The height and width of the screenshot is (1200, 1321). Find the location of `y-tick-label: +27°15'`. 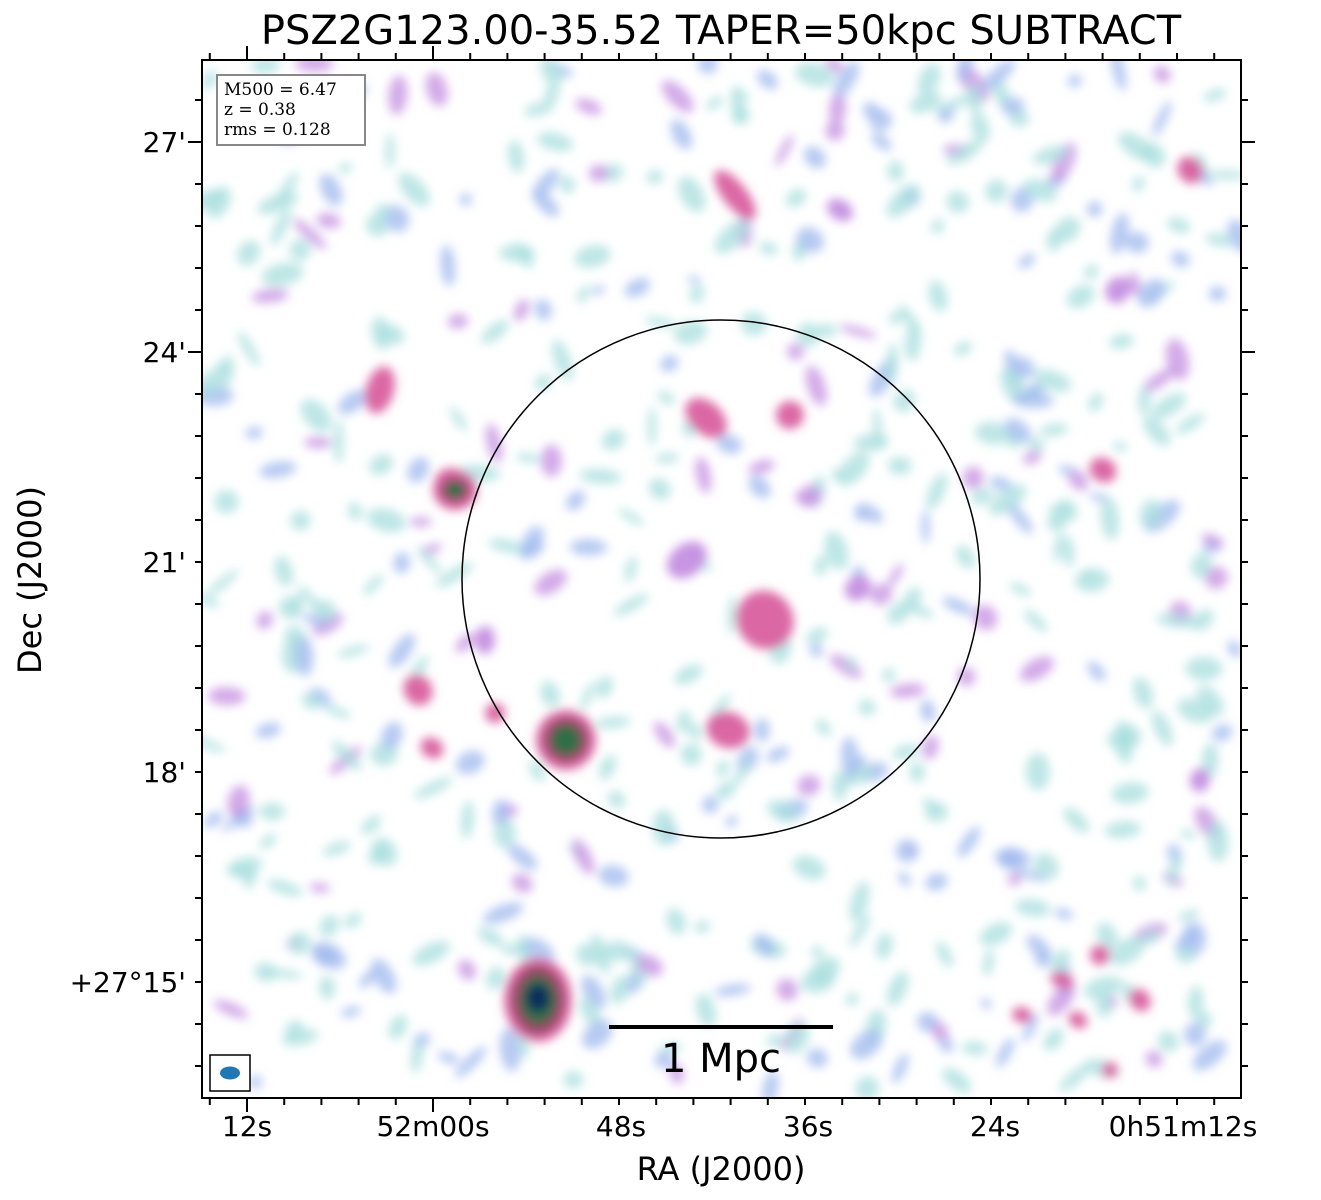

y-tick-label: +27°15' is located at coordinates (127, 982).